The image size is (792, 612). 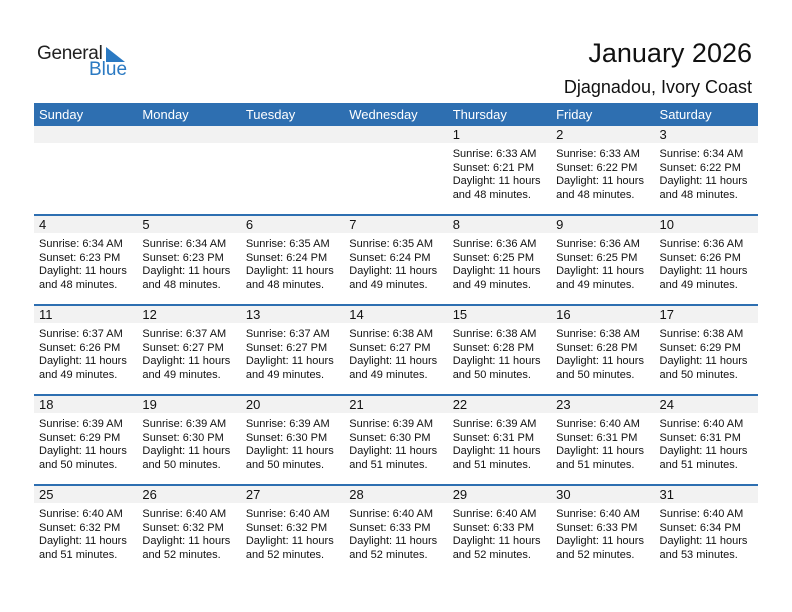 What do you see at coordinates (249, 224) in the screenshot?
I see `day-number: 6` at bounding box center [249, 224].